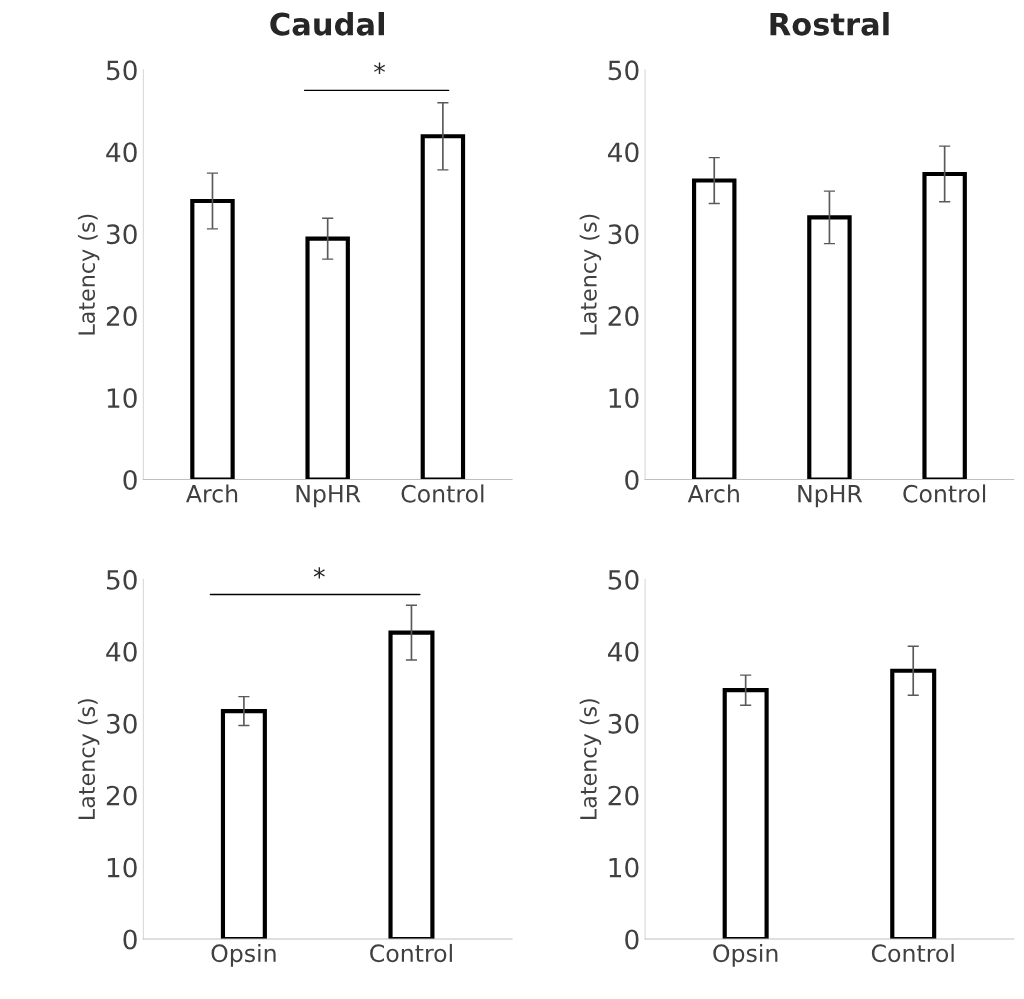 This screenshot has width=1024, height=999. Describe the element at coordinates (327, 23) in the screenshot. I see `chart-title: Caudal` at that location.